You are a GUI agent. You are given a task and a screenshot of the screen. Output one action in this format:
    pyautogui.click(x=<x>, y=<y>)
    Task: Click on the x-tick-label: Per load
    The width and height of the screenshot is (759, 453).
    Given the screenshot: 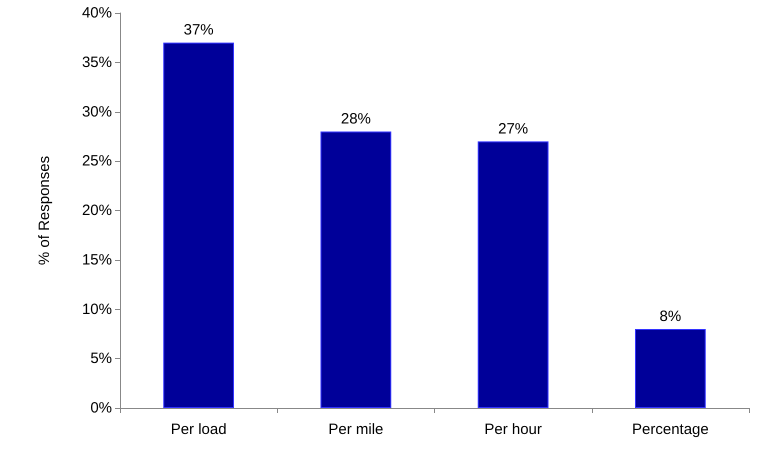 What is the action you would take?
    pyautogui.click(x=198, y=429)
    